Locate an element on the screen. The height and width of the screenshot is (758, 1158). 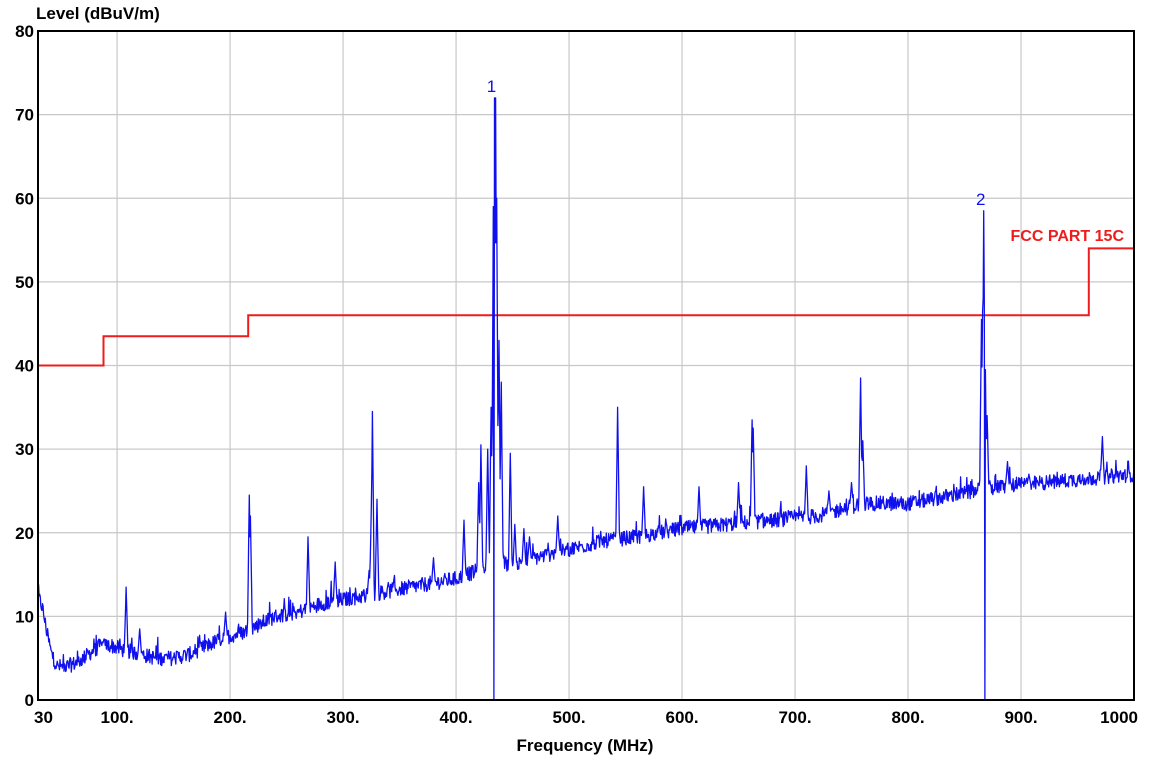
peak-marker-label: 1 is located at coordinates (491, 86).